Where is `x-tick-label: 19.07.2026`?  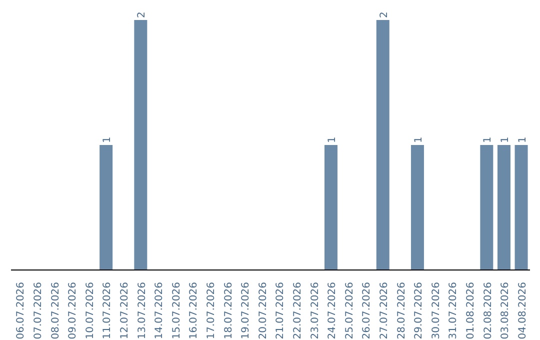
x-tick-label: 19.07.2026 is located at coordinates (246, 311).